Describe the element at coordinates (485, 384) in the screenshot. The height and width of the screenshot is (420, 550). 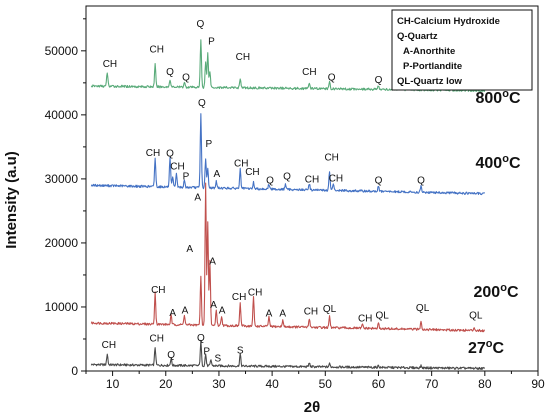
I see `x-tick-label: 80` at that location.